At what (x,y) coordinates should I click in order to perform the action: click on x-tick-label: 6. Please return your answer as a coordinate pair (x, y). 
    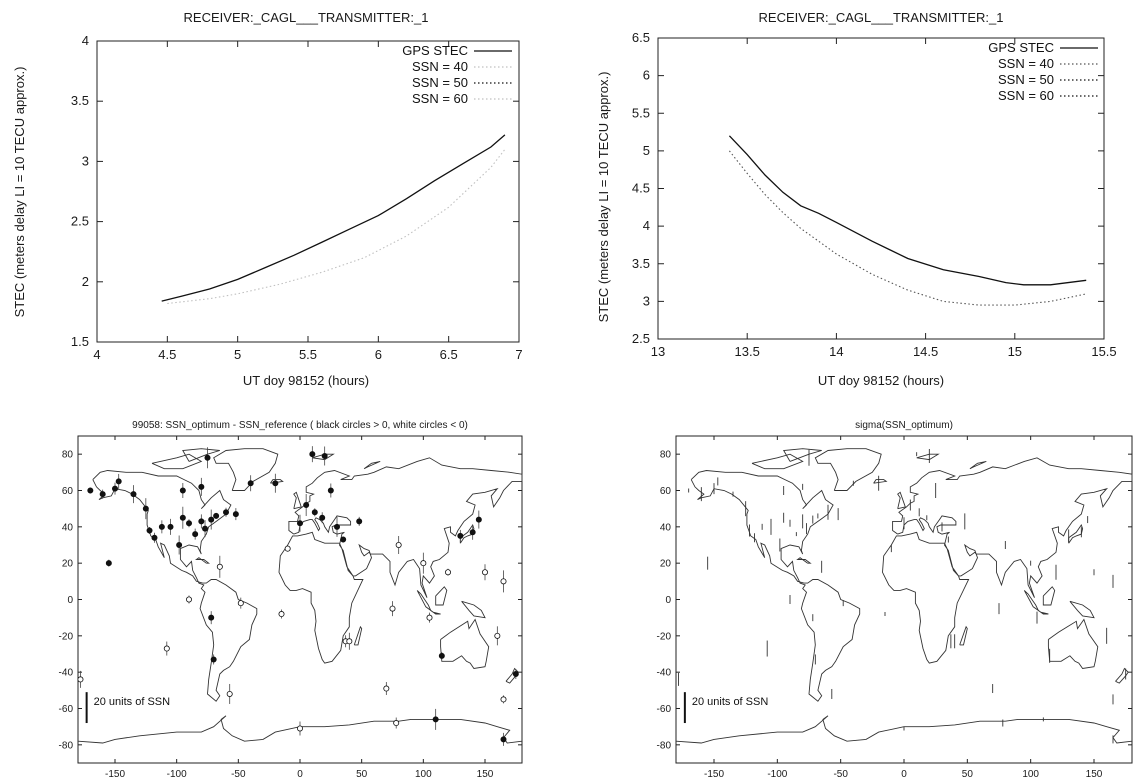
    Looking at the image, I should click on (378, 354).